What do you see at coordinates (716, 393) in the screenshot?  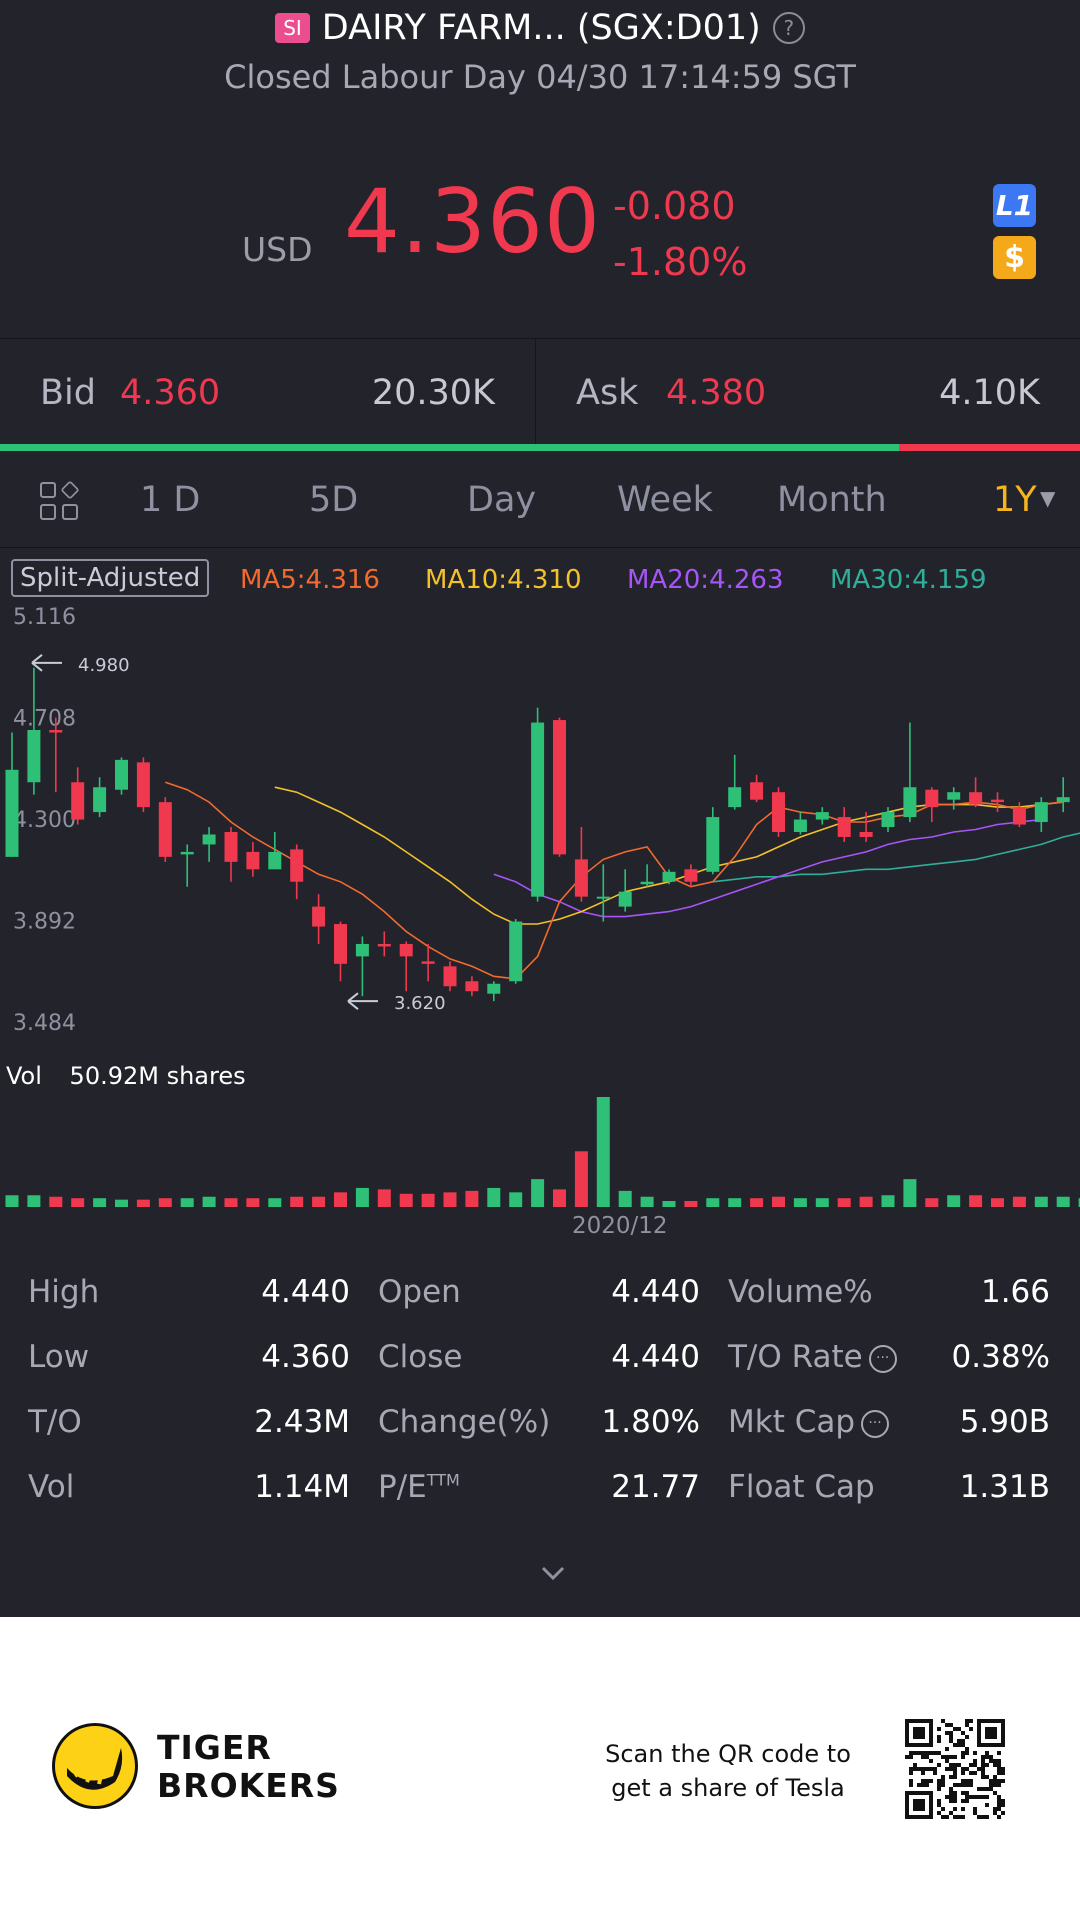 I see `ask-price: 4.380` at bounding box center [716, 393].